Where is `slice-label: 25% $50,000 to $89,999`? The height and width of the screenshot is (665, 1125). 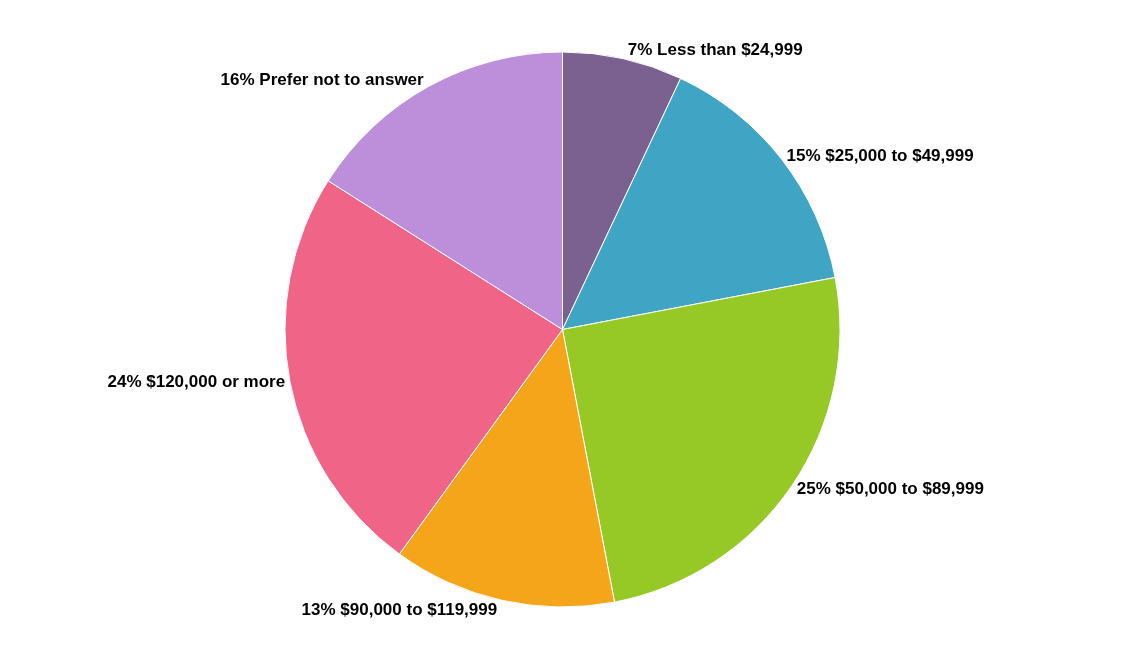
slice-label: 25% $50,000 to $89,999 is located at coordinates (890, 488).